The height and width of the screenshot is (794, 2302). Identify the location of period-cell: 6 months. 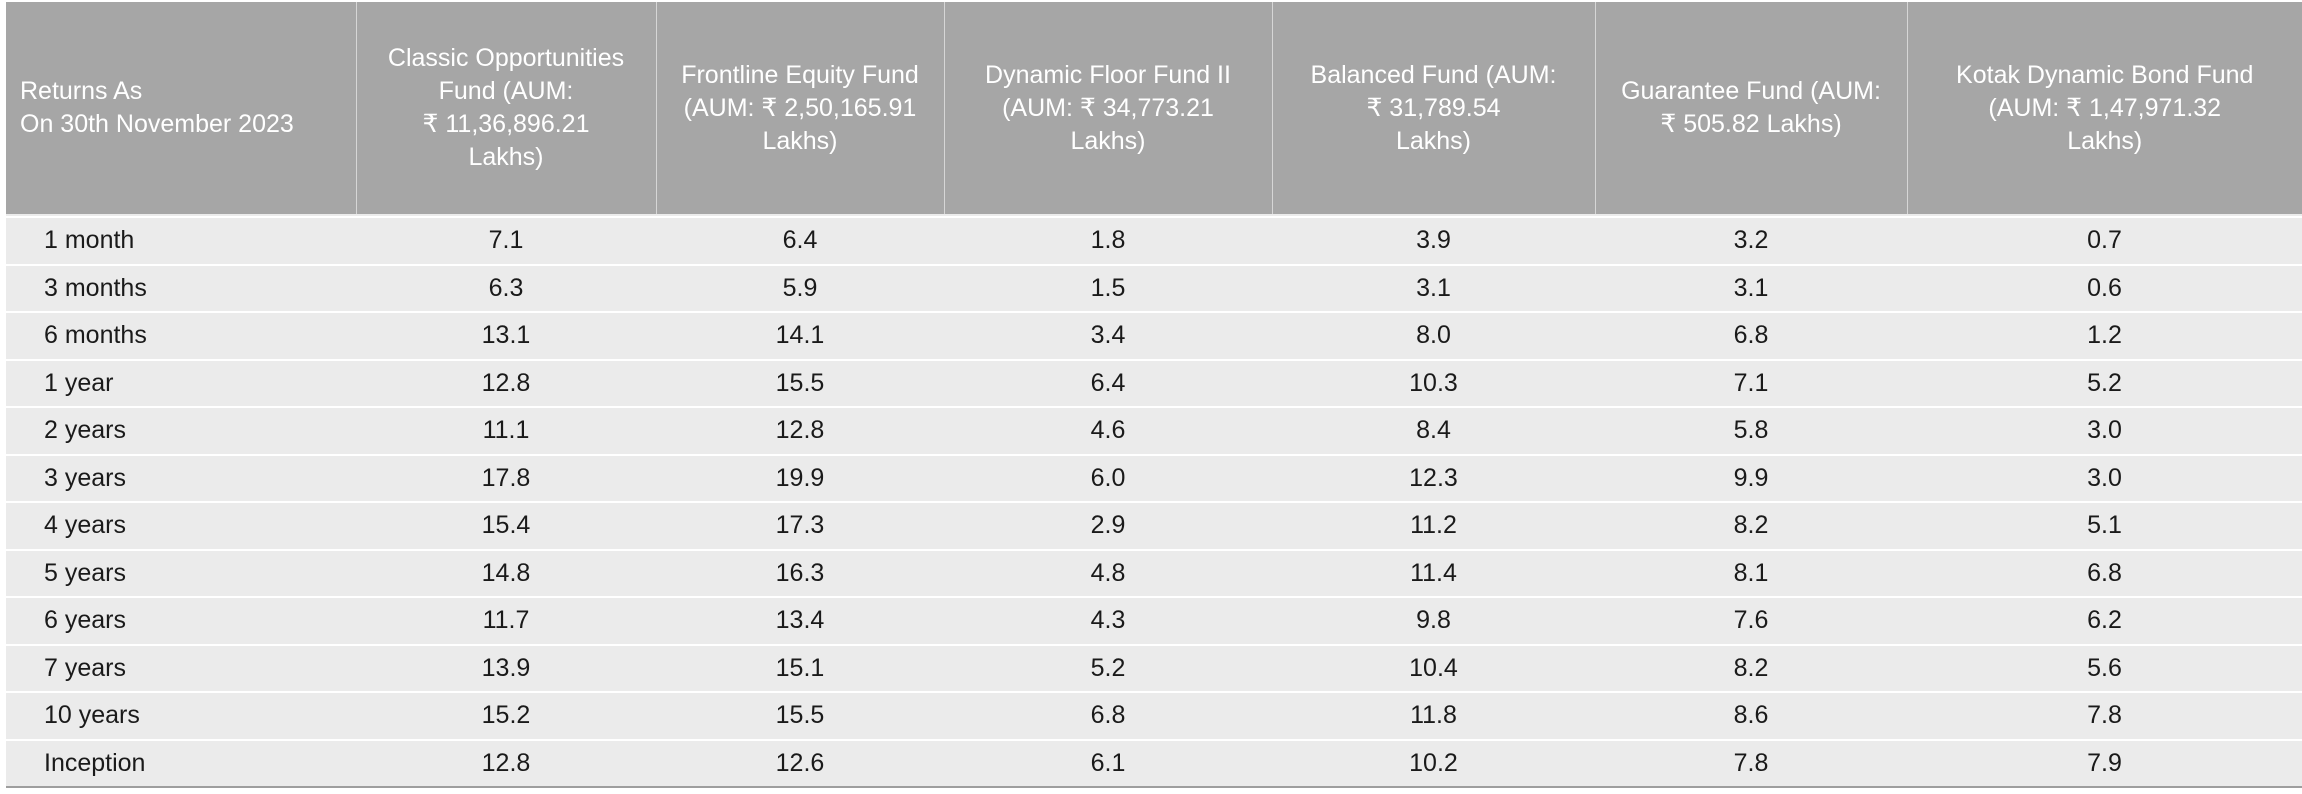
(181, 335).